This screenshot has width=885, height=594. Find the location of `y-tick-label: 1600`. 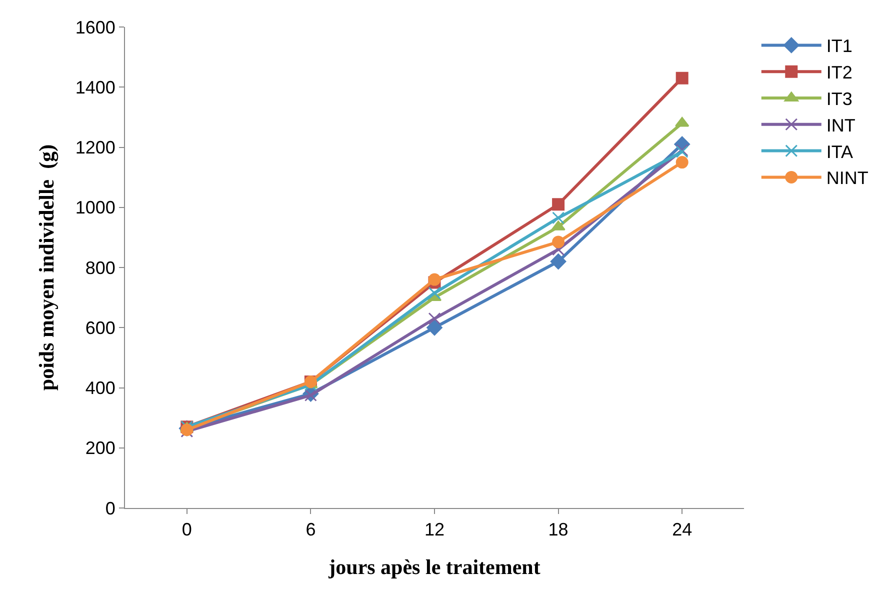

y-tick-label: 1600 is located at coordinates (95, 27).